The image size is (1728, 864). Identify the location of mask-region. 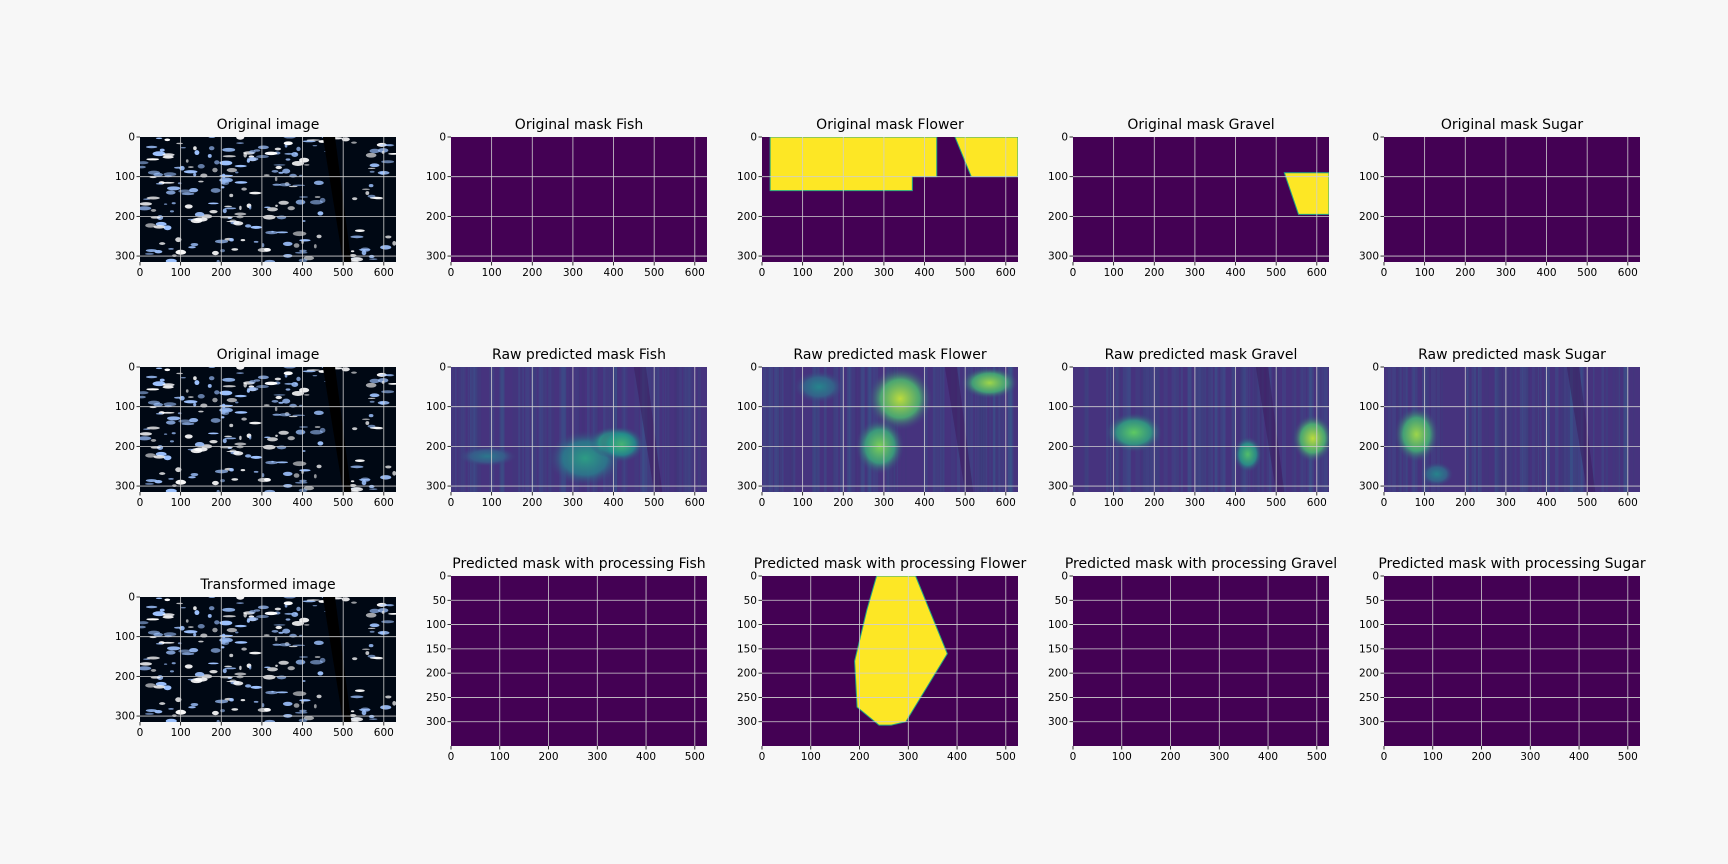
(901, 651).